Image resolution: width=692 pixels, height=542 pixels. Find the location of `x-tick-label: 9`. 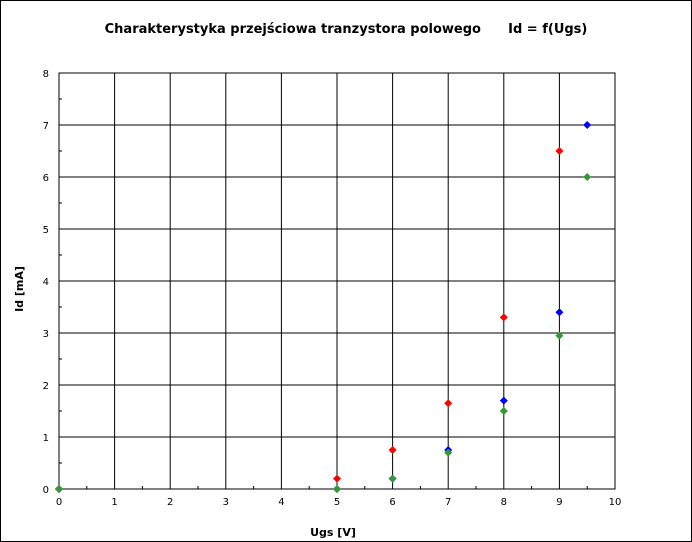

x-tick-label: 9 is located at coordinates (559, 502).